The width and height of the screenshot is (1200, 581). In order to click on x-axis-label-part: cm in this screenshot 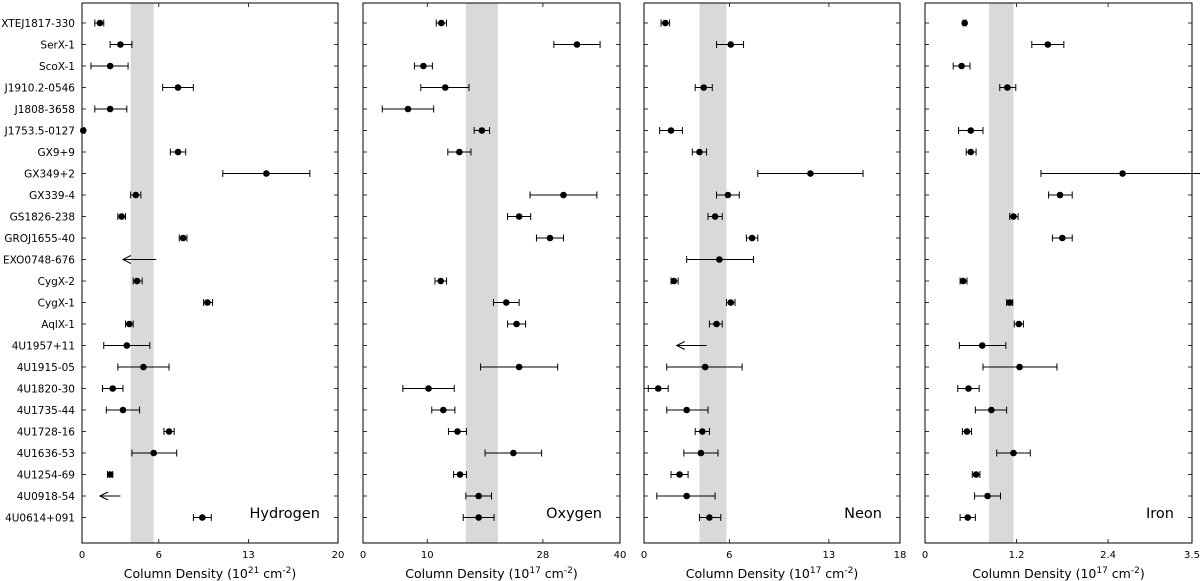, I will do `click(270, 573)`.